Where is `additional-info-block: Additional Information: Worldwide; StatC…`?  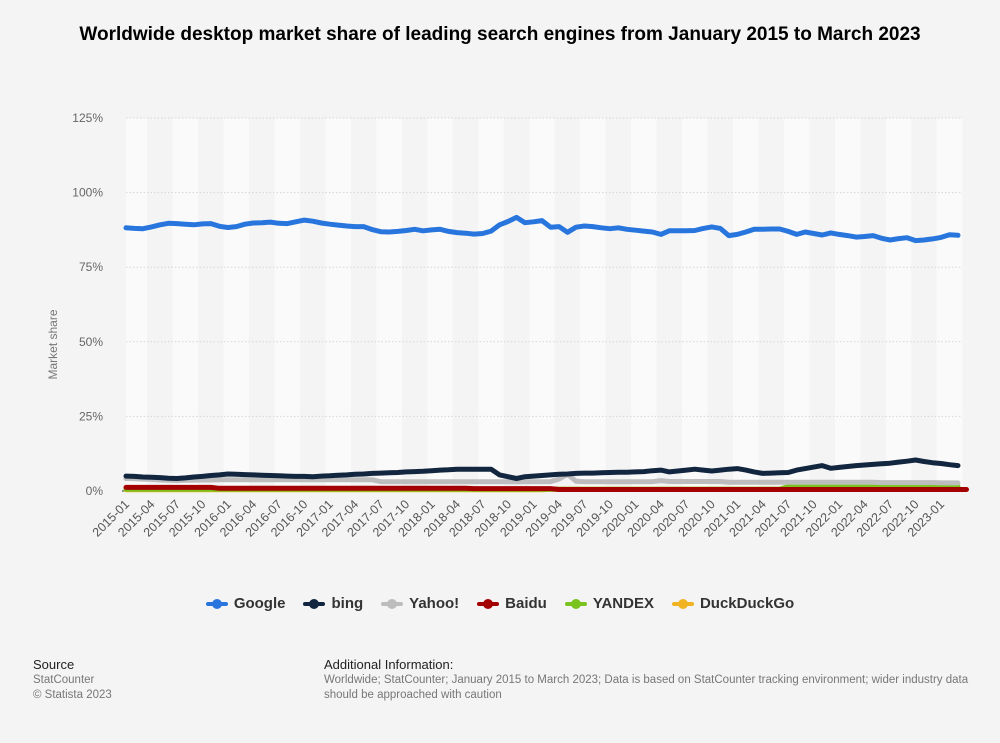 additional-info-block: Additional Information: Worldwide; StatC… is located at coordinates (662, 680).